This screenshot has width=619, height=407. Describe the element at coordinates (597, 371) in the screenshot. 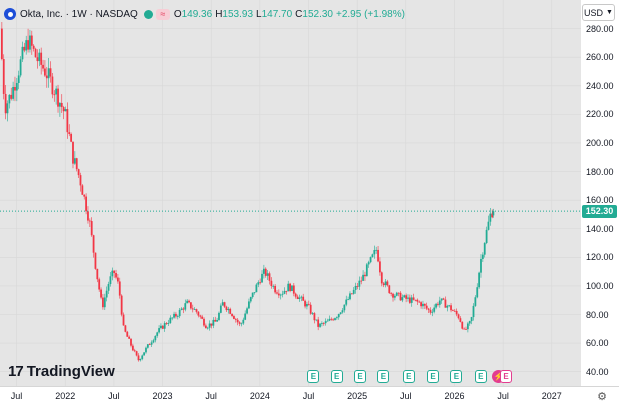

I see `price-tick-label: 40.00` at that location.